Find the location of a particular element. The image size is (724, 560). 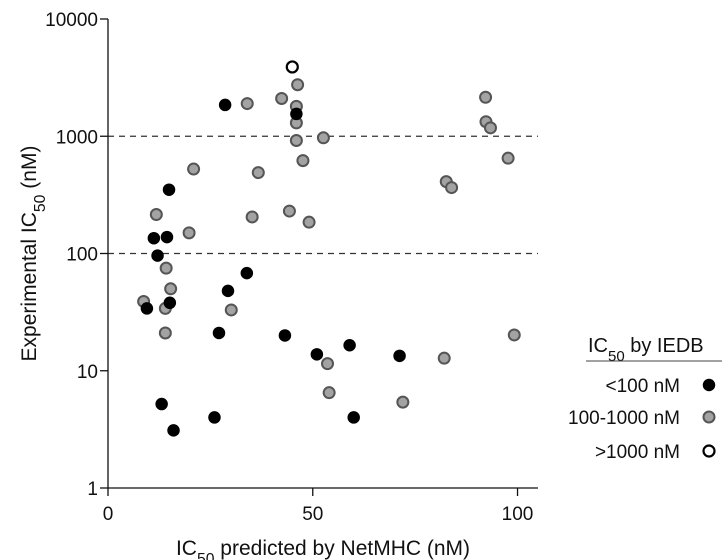

y-tick-label: 1 is located at coordinates (92, 489).